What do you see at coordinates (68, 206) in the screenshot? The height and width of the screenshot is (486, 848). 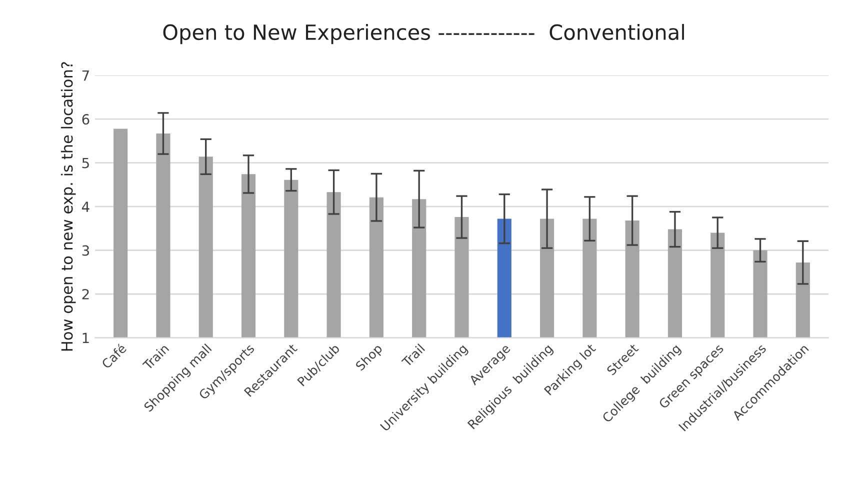 I see `y-axis-title: How open to new exp. is the location?` at bounding box center [68, 206].